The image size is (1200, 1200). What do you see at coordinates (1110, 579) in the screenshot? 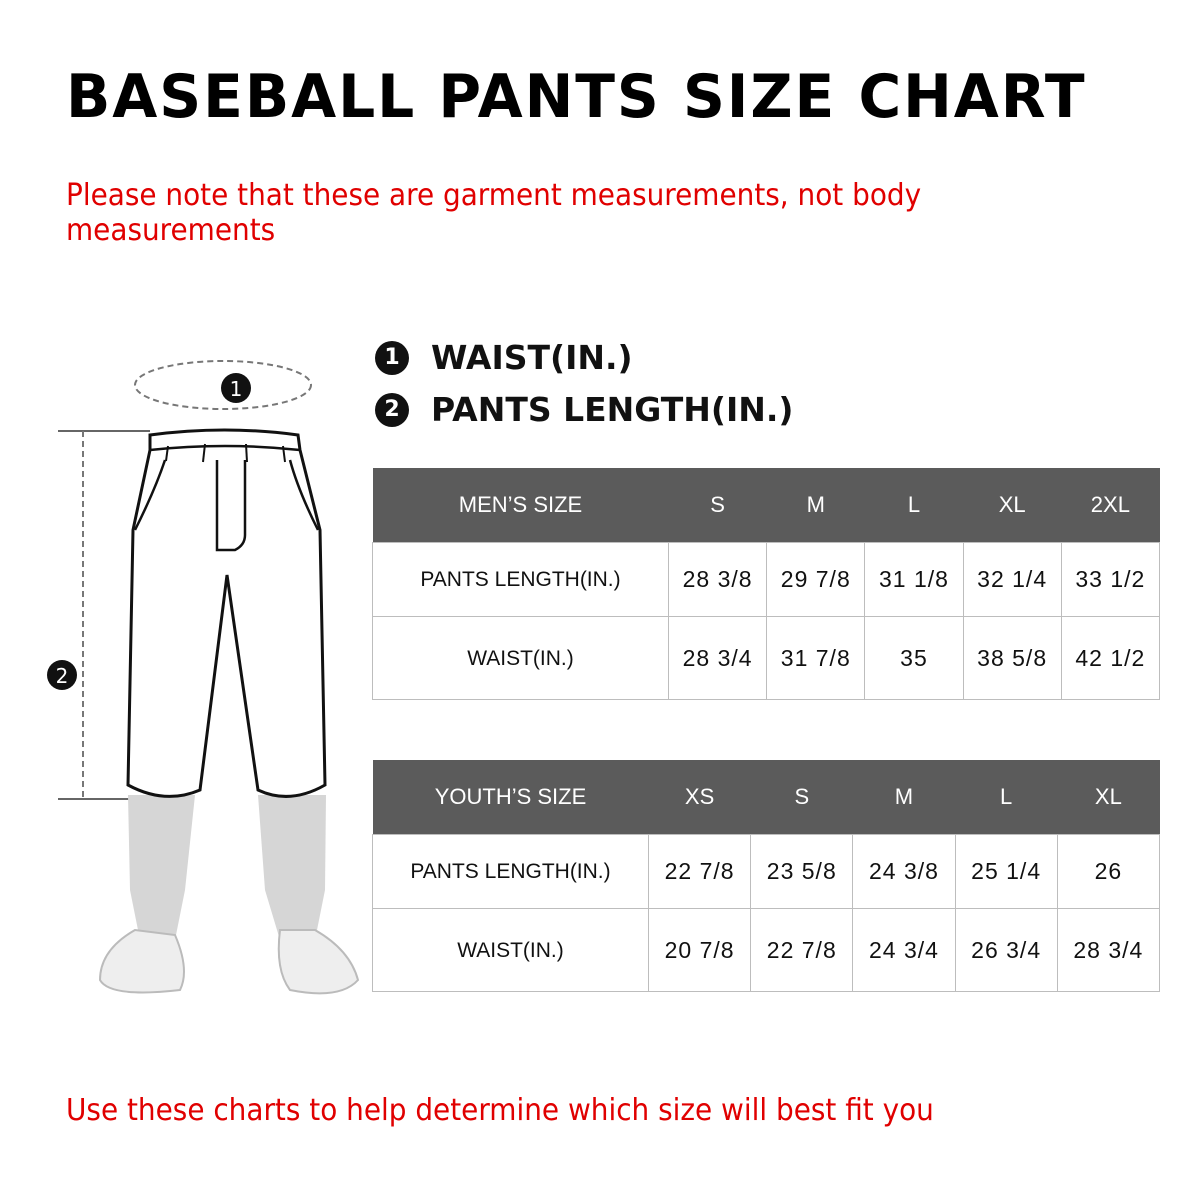
I see `table-cell: 33 1/2` at bounding box center [1110, 579].